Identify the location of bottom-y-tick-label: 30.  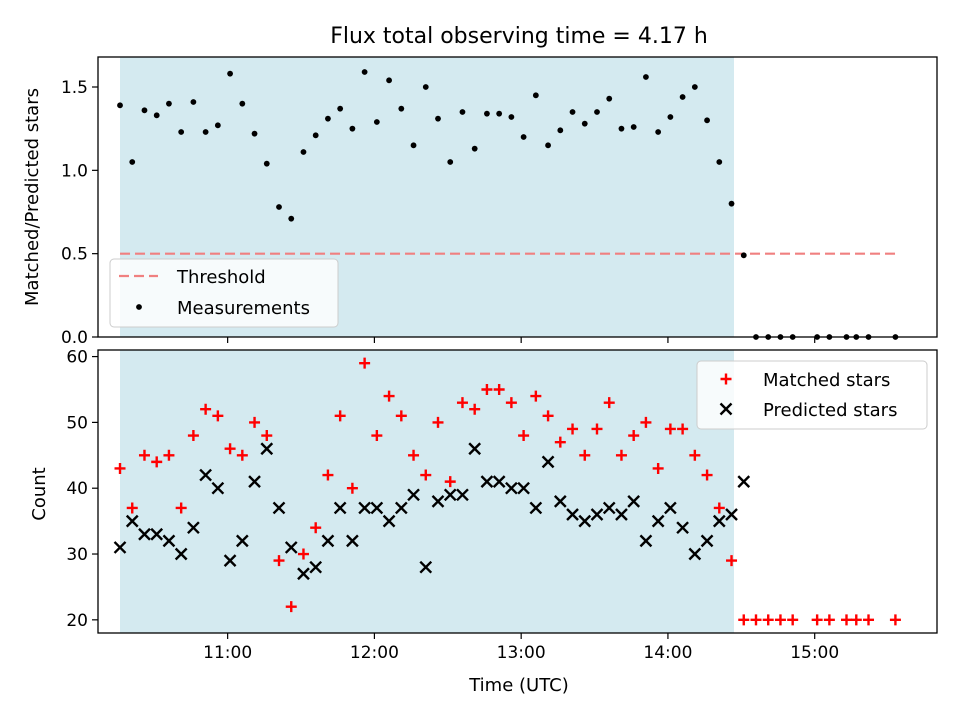
(77, 555).